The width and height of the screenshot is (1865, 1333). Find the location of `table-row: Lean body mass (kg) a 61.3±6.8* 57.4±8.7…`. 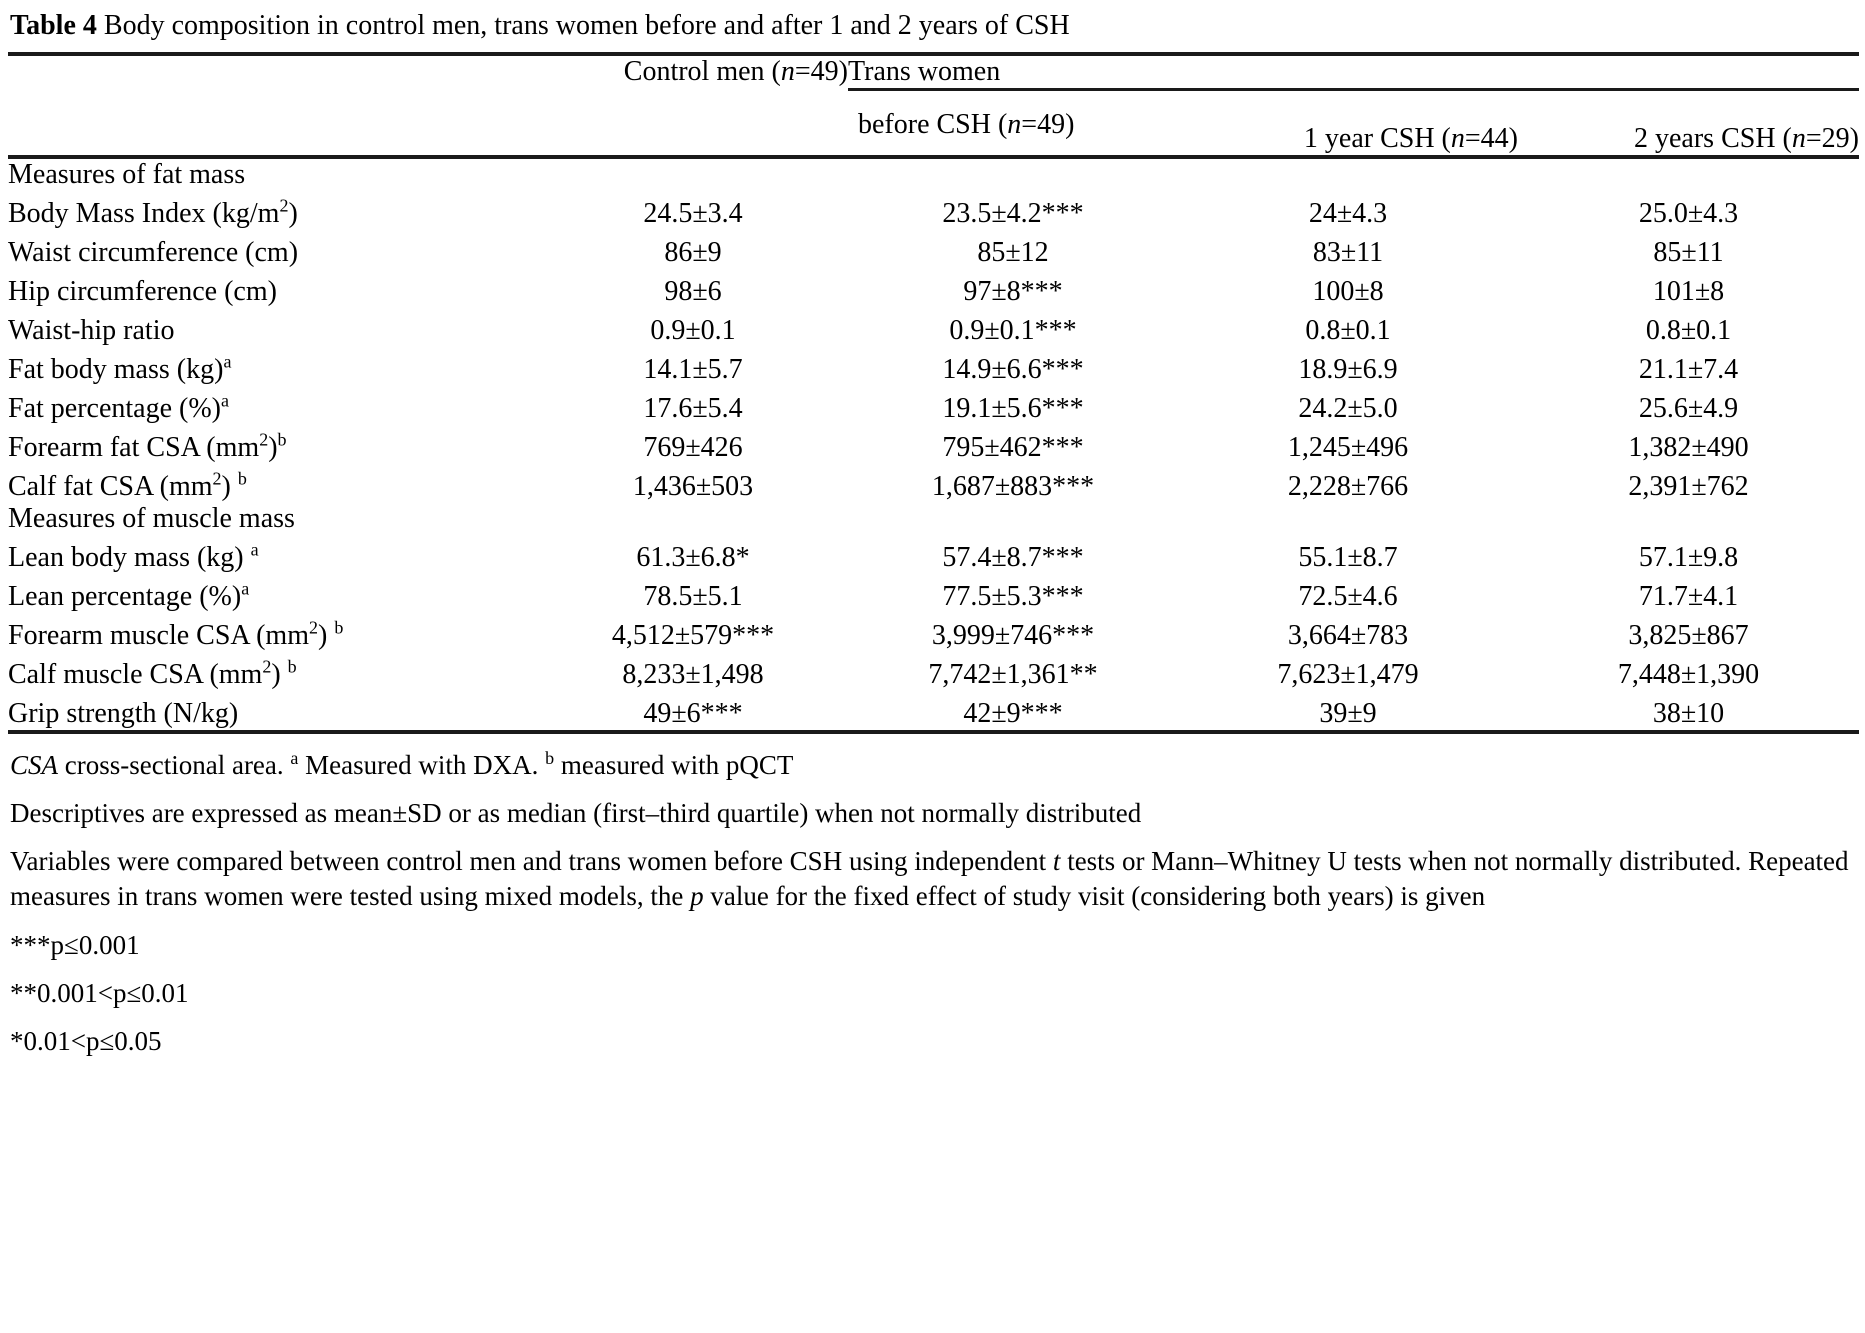

table-row: Lean body mass (kg) a 61.3±6.8* 57.4±8.7… is located at coordinates (933, 554).